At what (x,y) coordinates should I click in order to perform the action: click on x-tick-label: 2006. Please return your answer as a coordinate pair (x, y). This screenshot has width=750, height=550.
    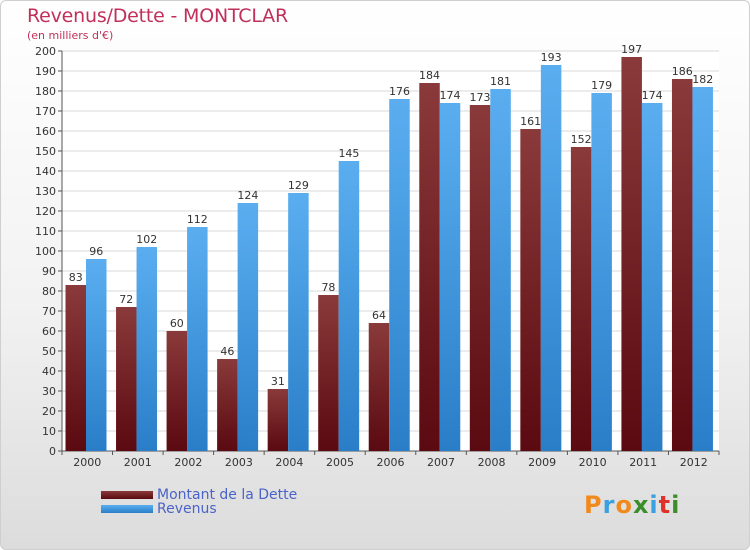
    Looking at the image, I should click on (391, 462).